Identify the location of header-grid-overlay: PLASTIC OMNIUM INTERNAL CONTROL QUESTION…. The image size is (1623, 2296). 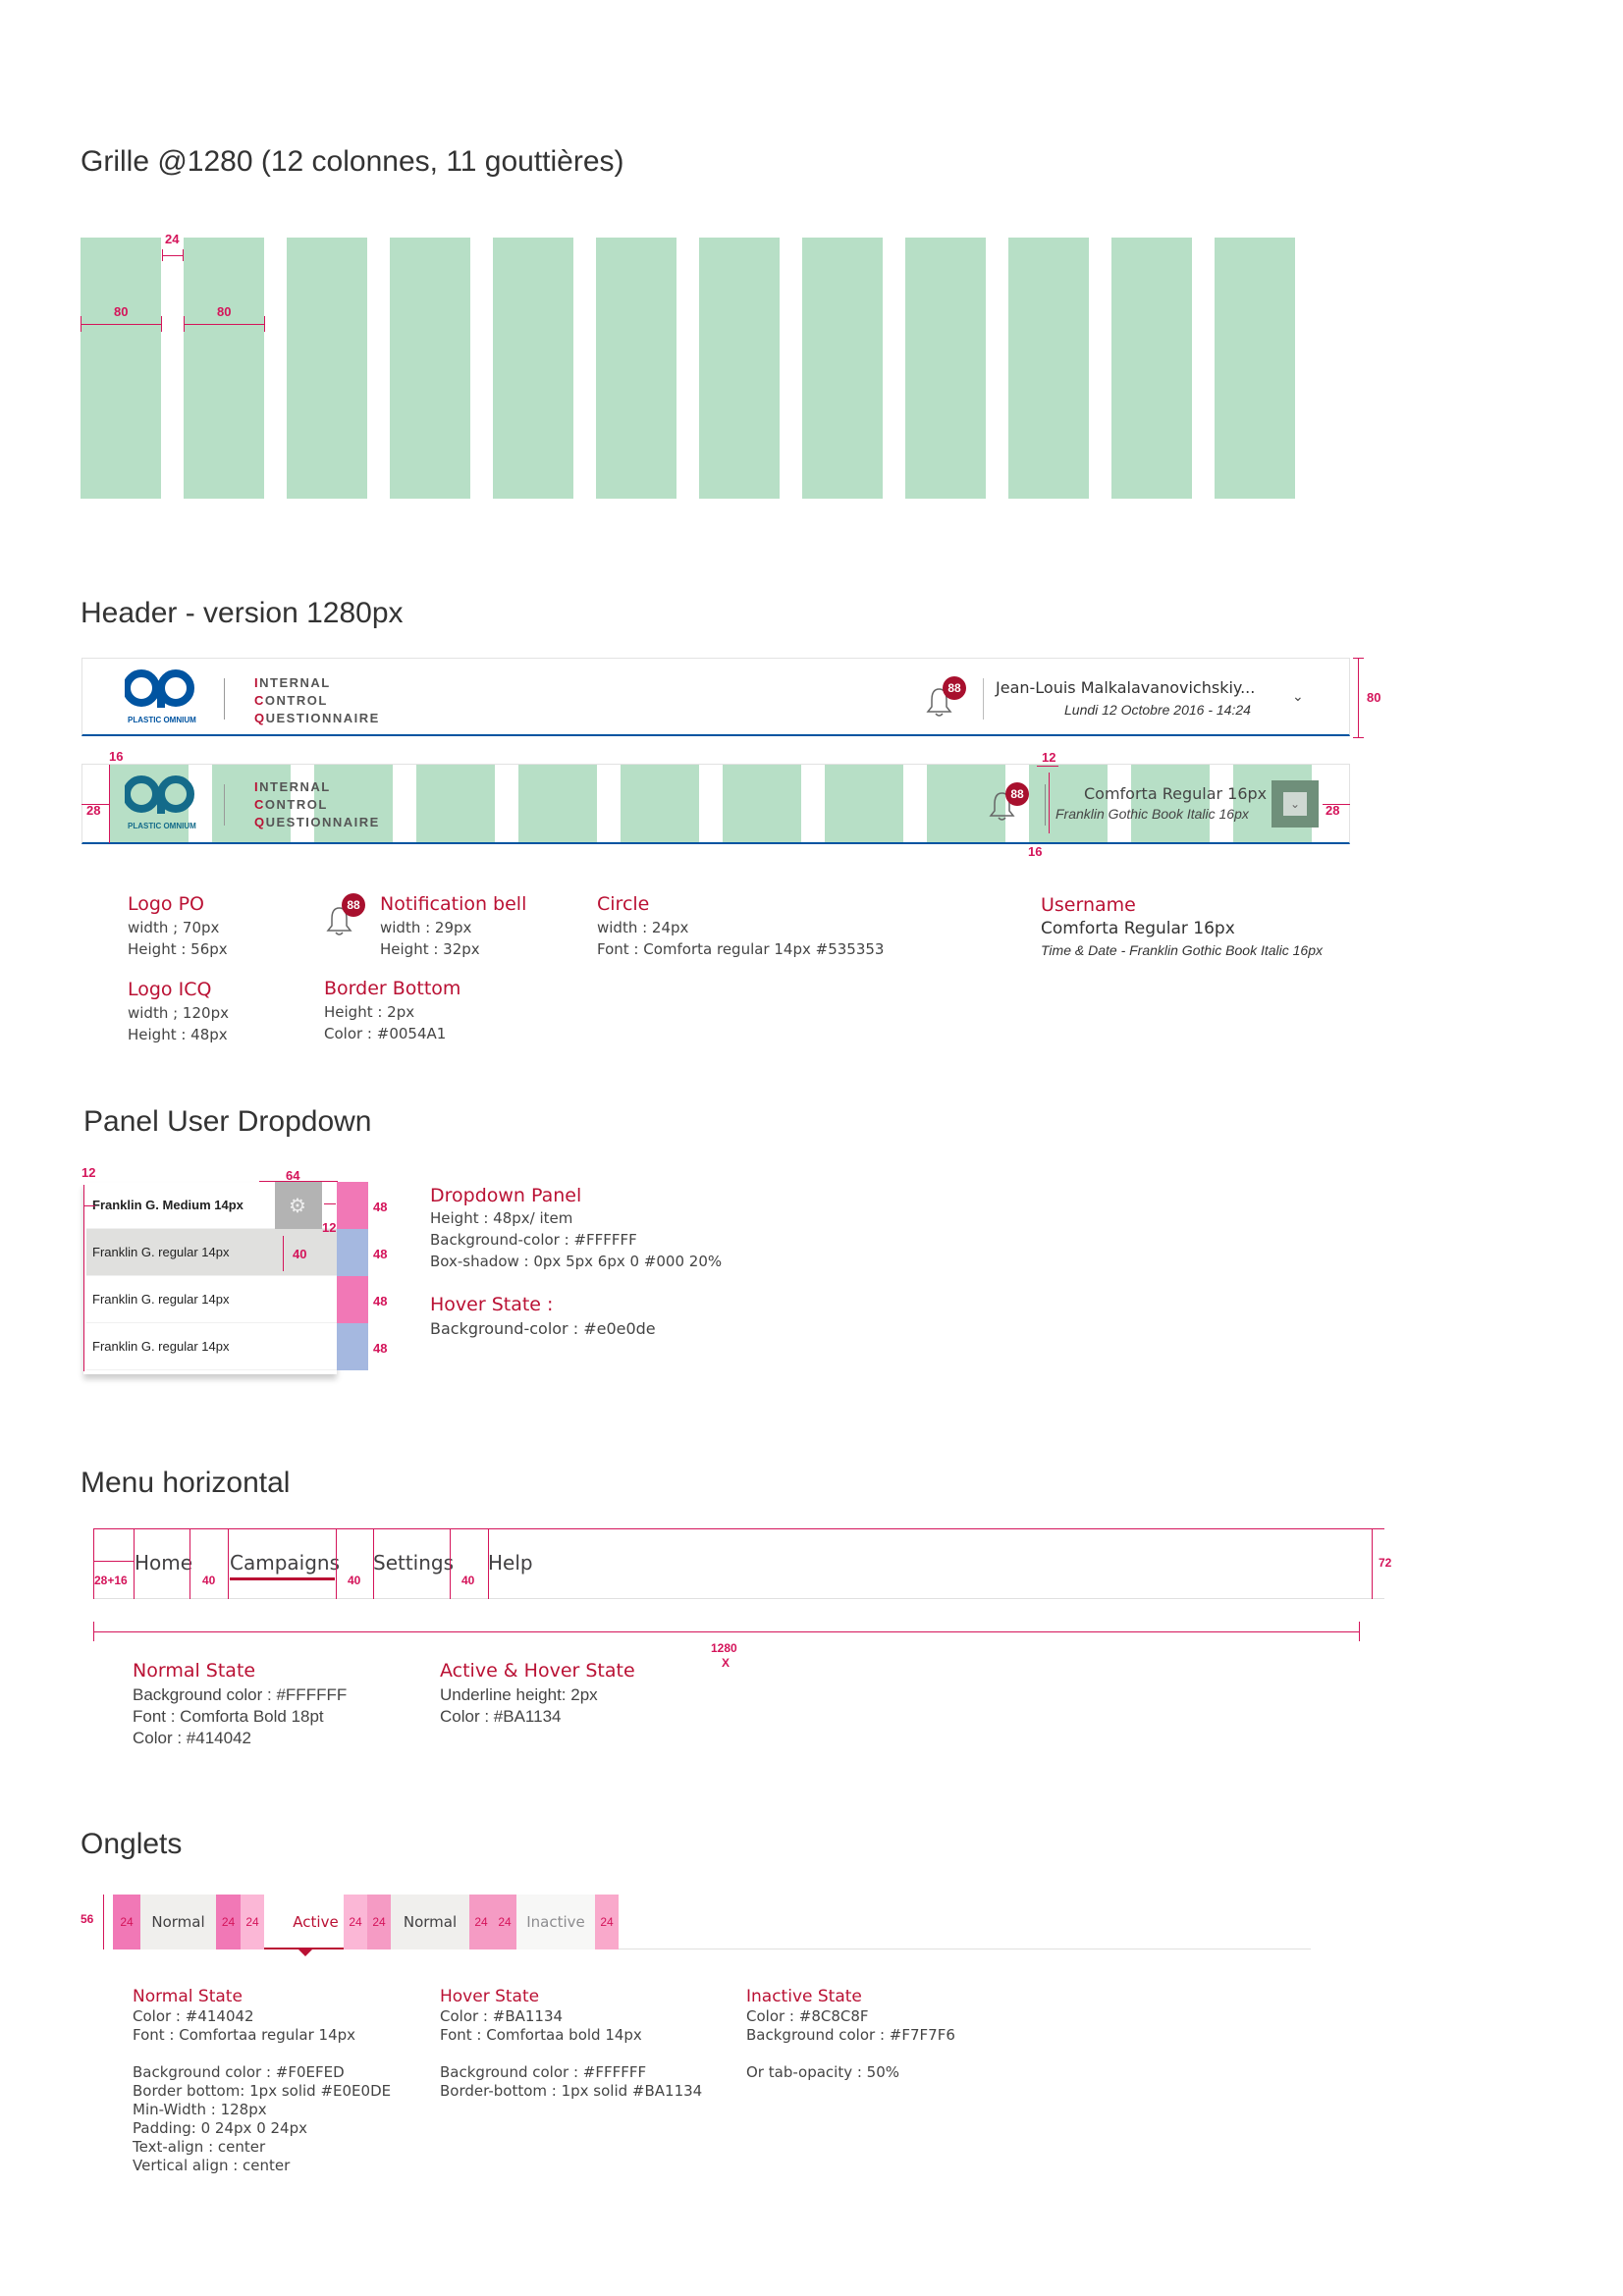
(715, 804).